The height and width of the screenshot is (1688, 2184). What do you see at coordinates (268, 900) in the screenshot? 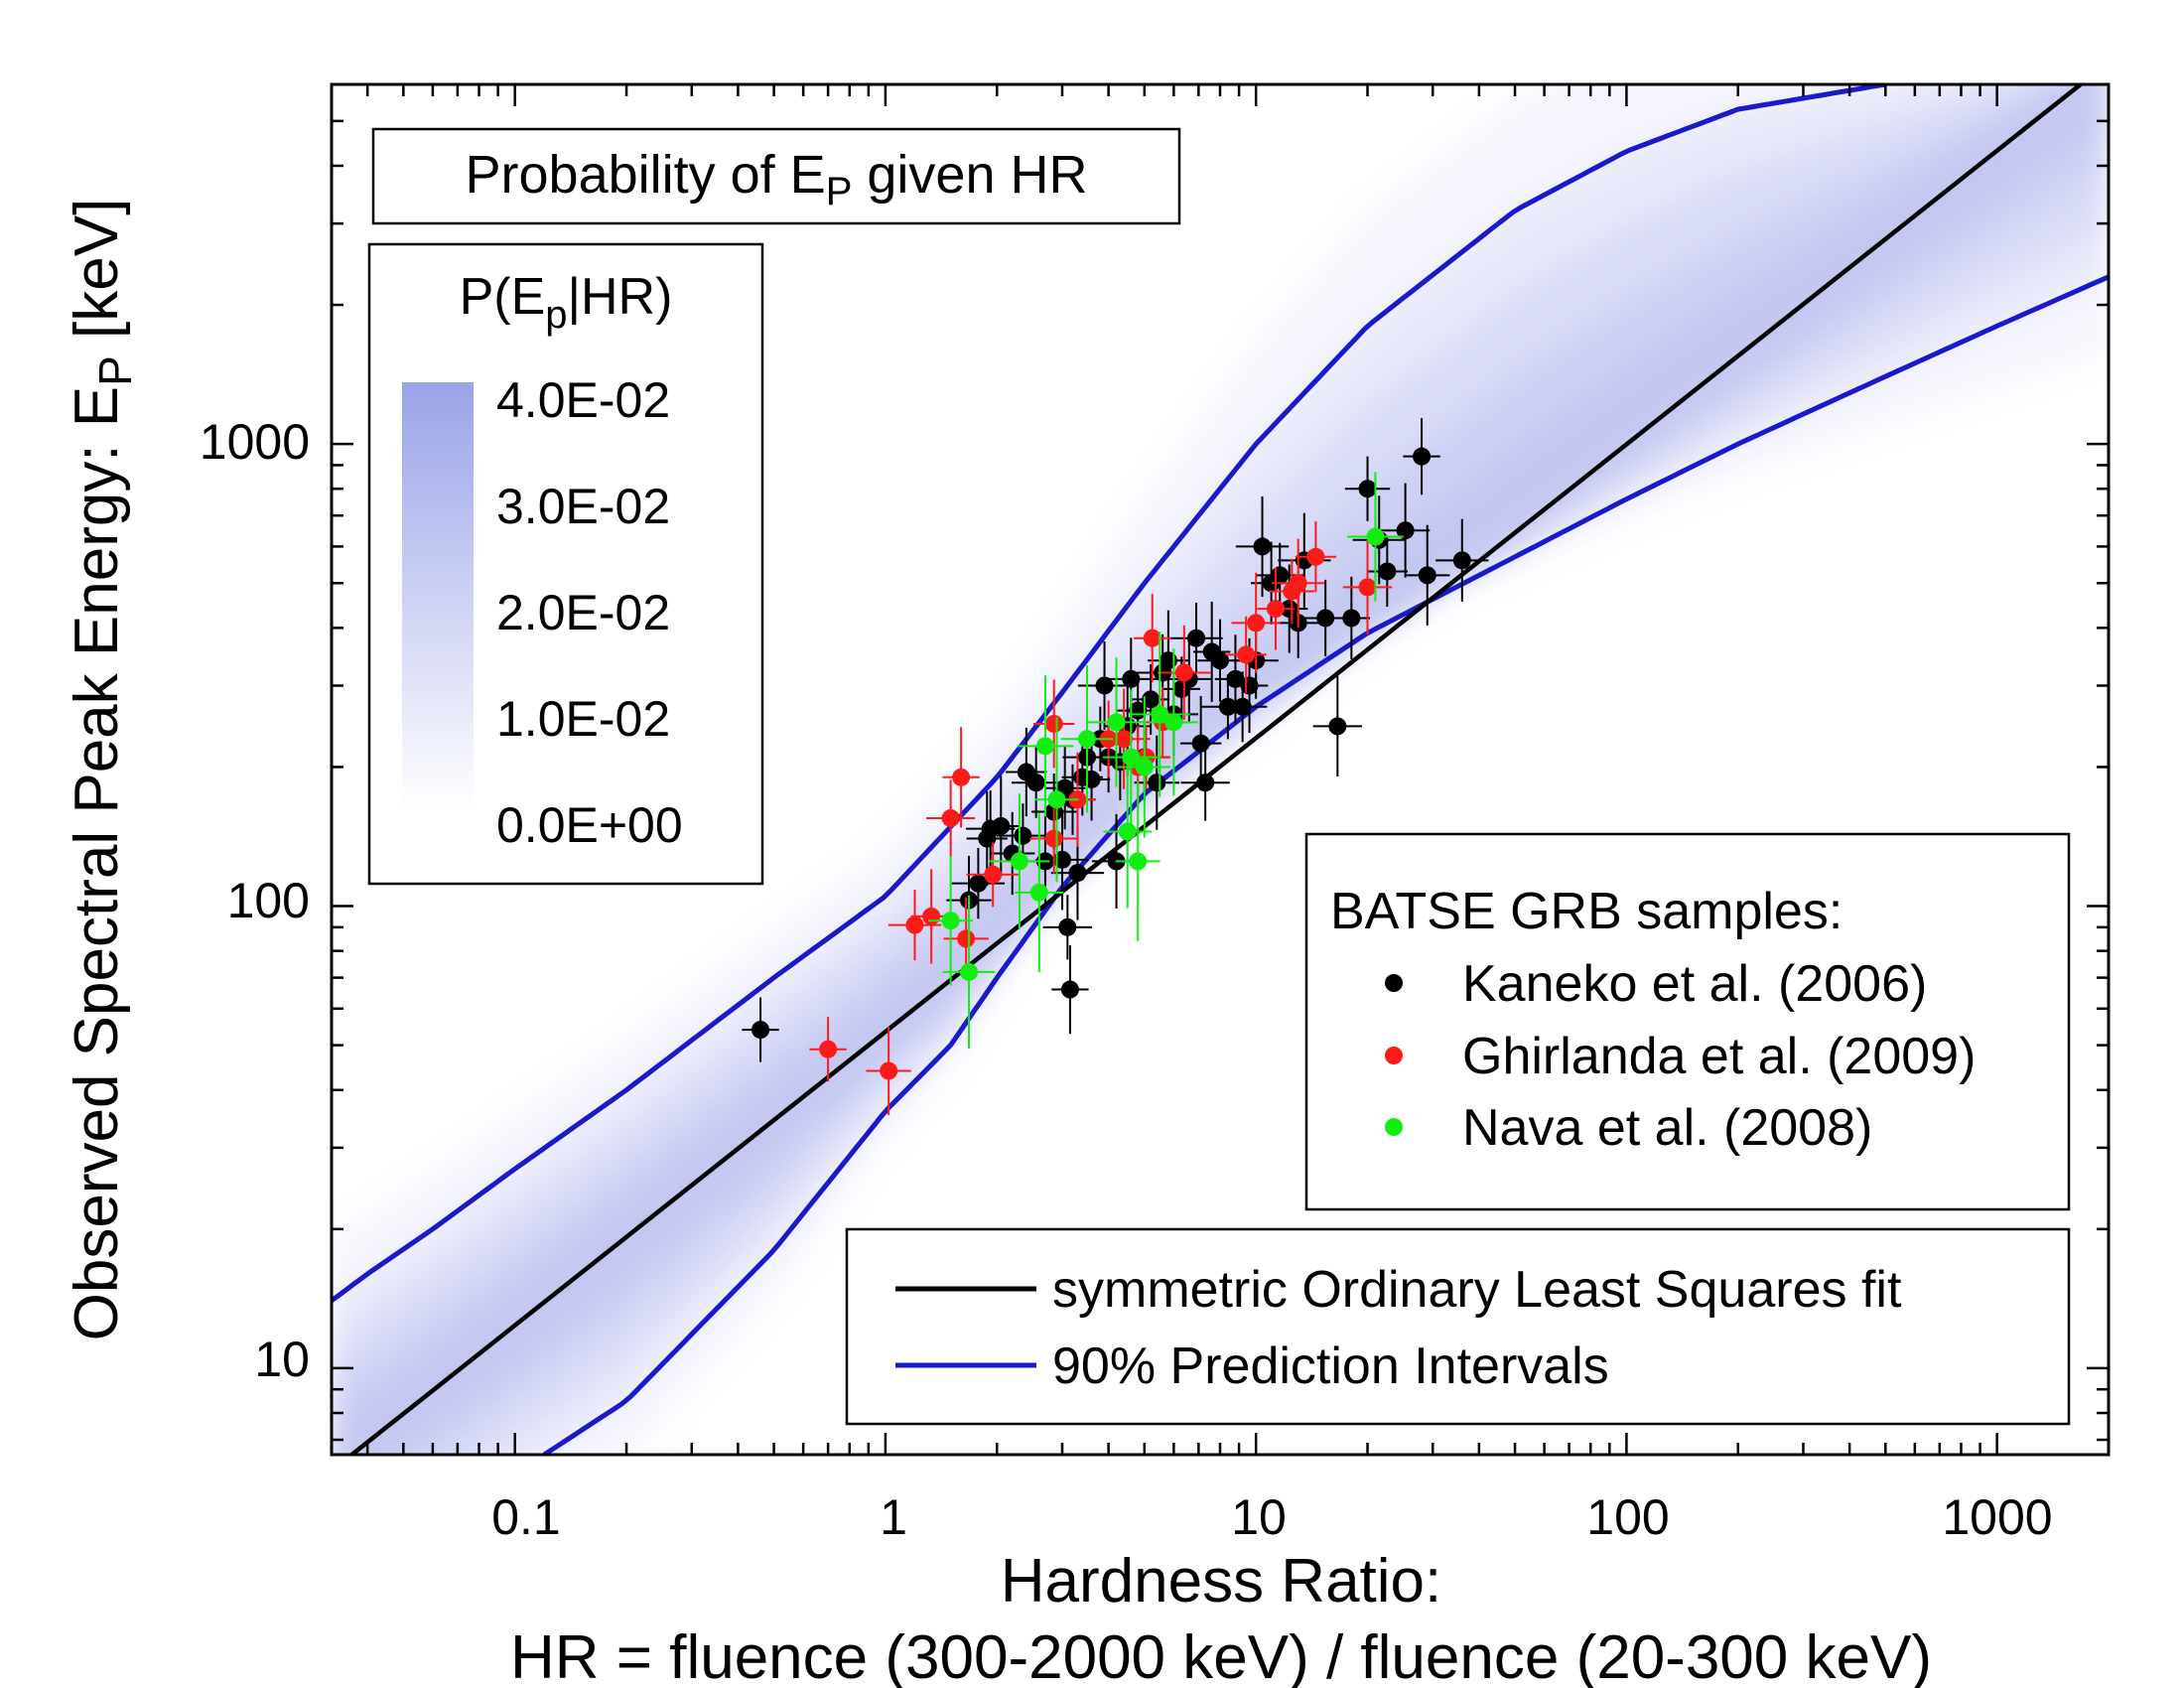
I see `y-tick-label: 100` at bounding box center [268, 900].